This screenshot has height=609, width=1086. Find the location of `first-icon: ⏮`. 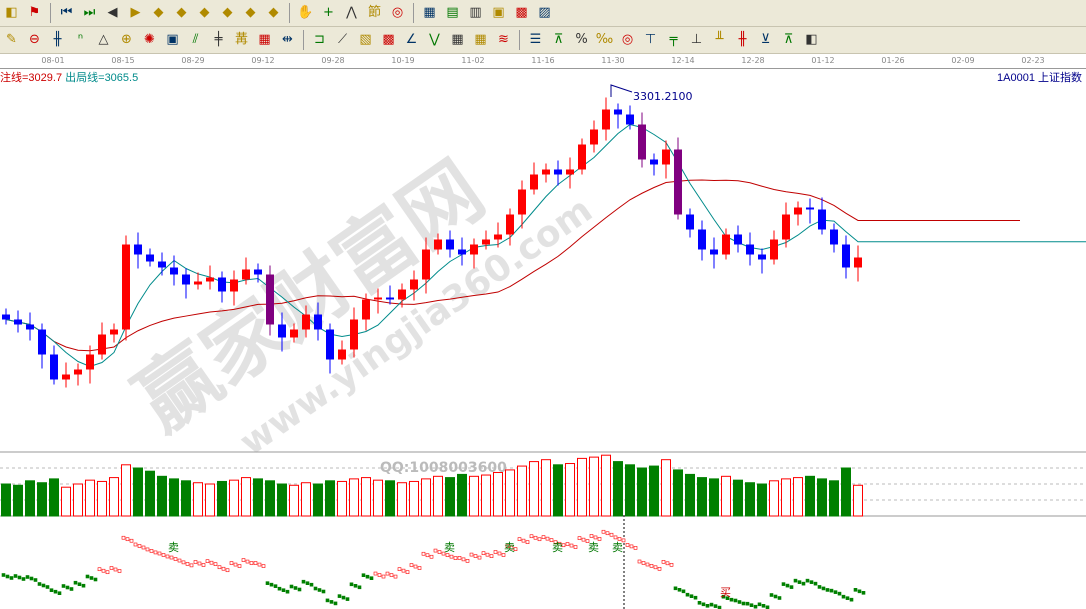

first-icon: ⏮ is located at coordinates (66, 12).